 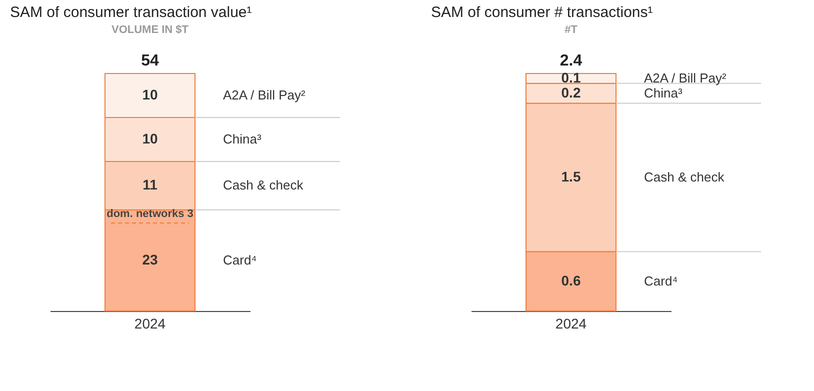 What do you see at coordinates (571, 77) in the screenshot?
I see `data-label: 0.1` at bounding box center [571, 77].